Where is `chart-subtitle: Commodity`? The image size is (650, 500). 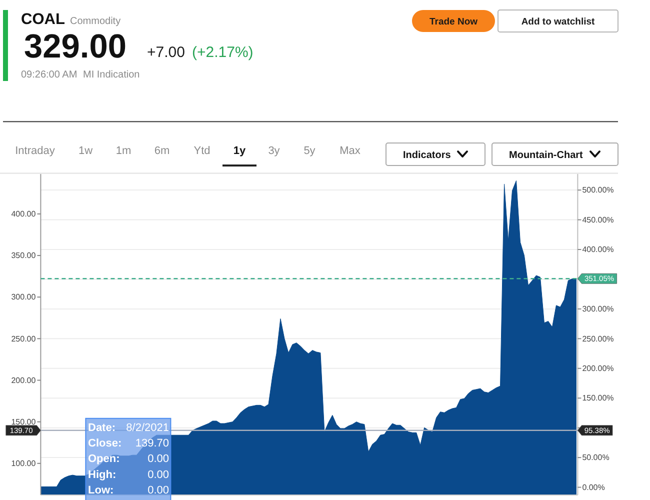
chart-subtitle: Commodity is located at coordinates (95, 21).